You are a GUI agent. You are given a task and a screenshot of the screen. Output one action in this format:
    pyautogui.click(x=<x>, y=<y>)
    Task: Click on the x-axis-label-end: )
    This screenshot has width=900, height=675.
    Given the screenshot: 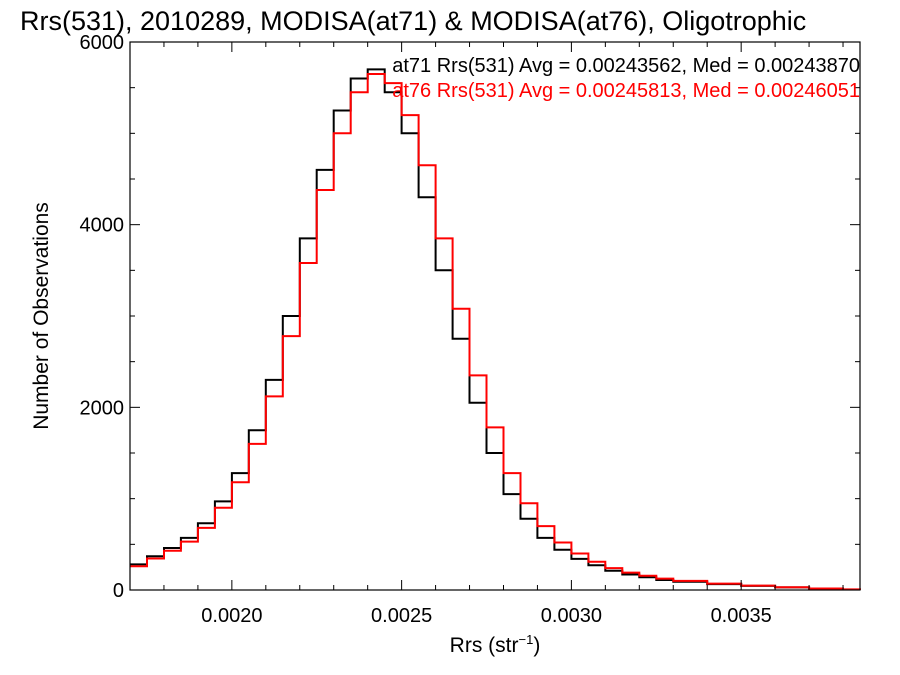 What is the action you would take?
    pyautogui.click(x=536, y=645)
    